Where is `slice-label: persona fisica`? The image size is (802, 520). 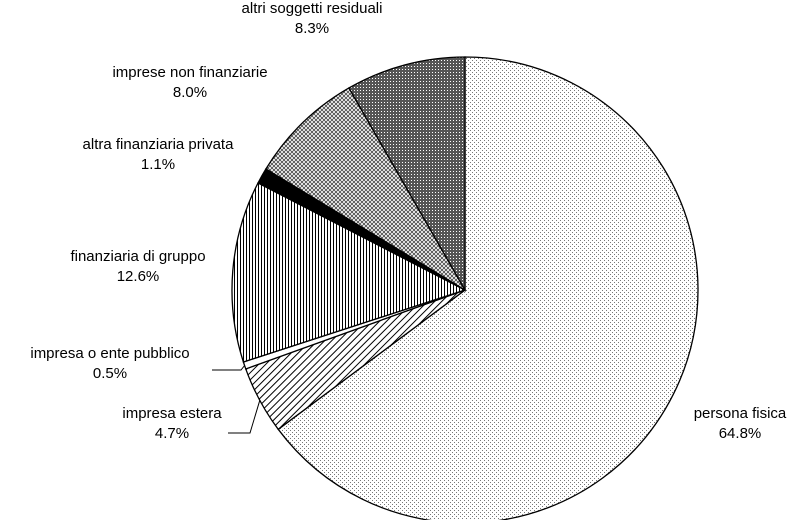 slice-label: persona fisica is located at coordinates (740, 413).